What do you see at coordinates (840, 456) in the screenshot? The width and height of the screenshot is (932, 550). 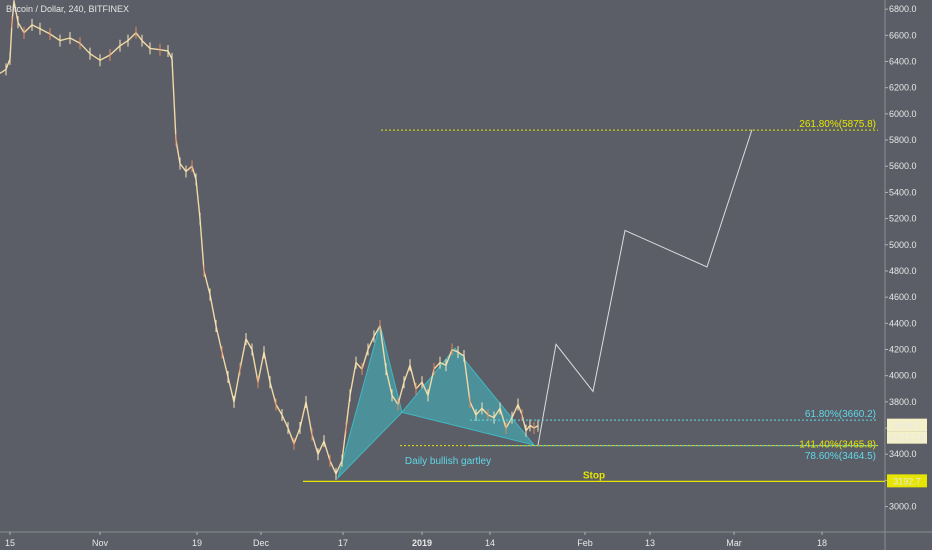 I see `fib-level-label: 78.60%(3464.5)` at bounding box center [840, 456].